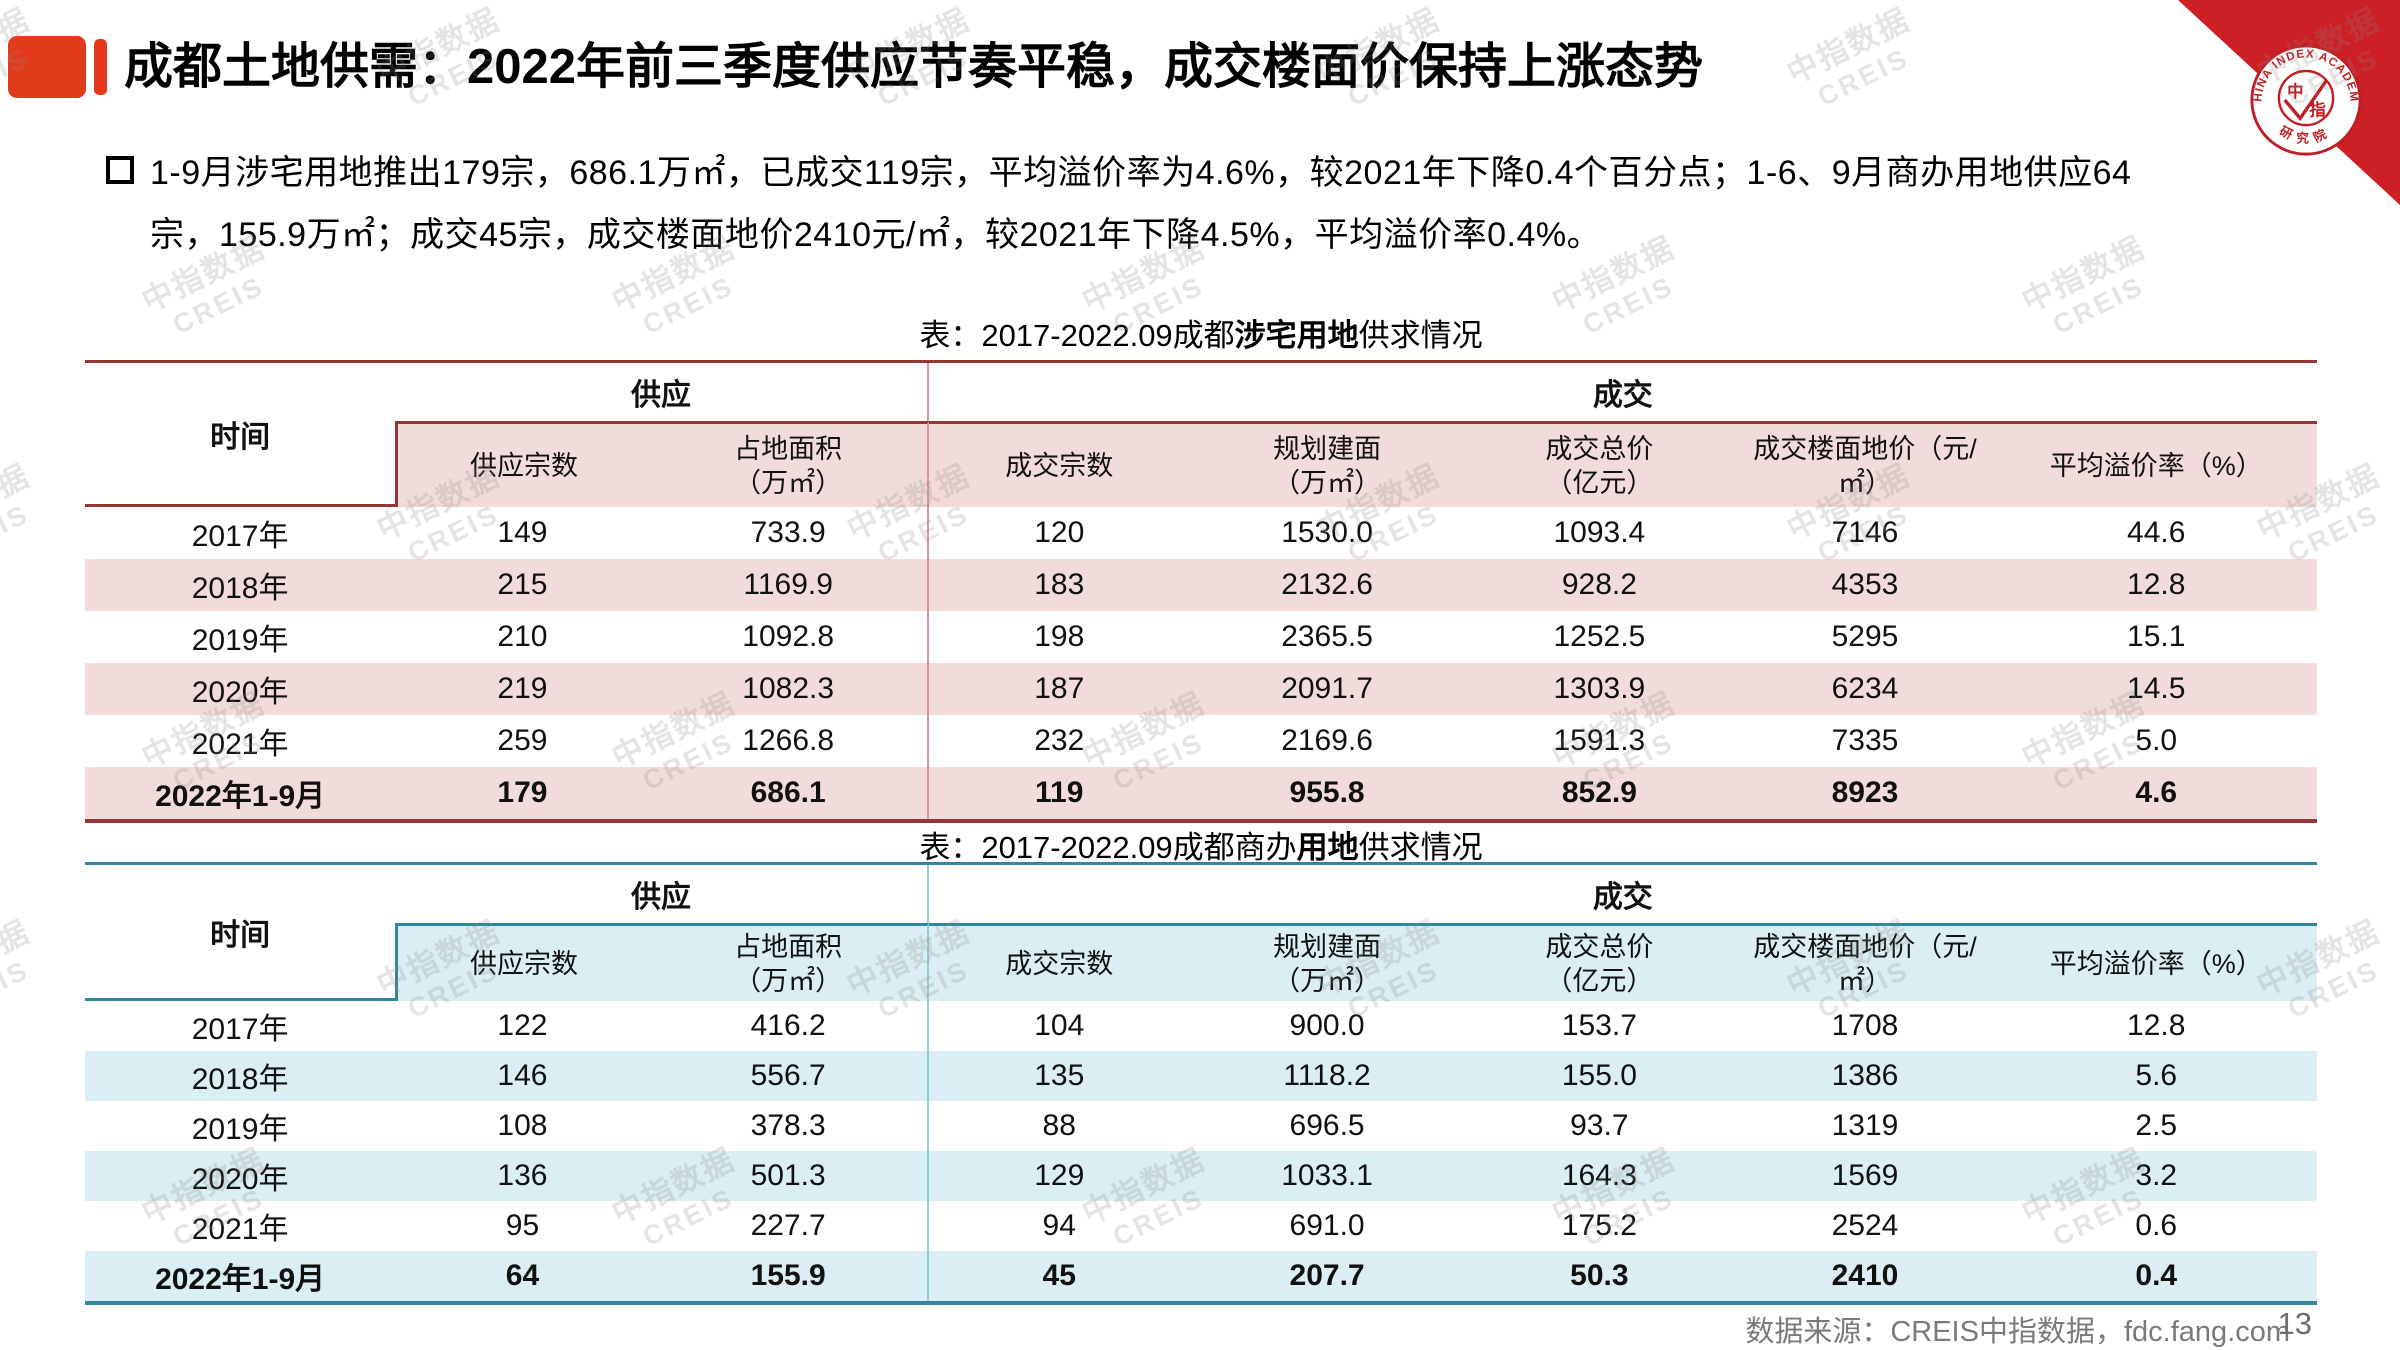  What do you see at coordinates (1599, 1276) in the screenshot?
I see `table-cell: 50.3` at bounding box center [1599, 1276].